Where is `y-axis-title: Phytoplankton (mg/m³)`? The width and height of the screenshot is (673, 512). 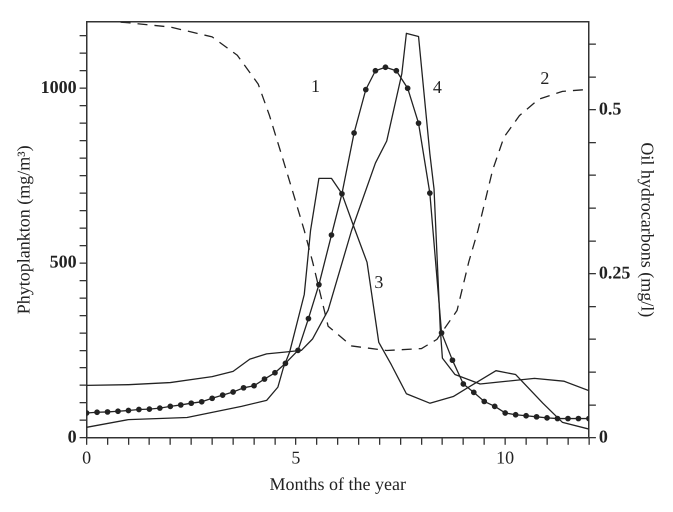 y-axis-title: Phytoplankton (mg/m³) is located at coordinates (24, 229).